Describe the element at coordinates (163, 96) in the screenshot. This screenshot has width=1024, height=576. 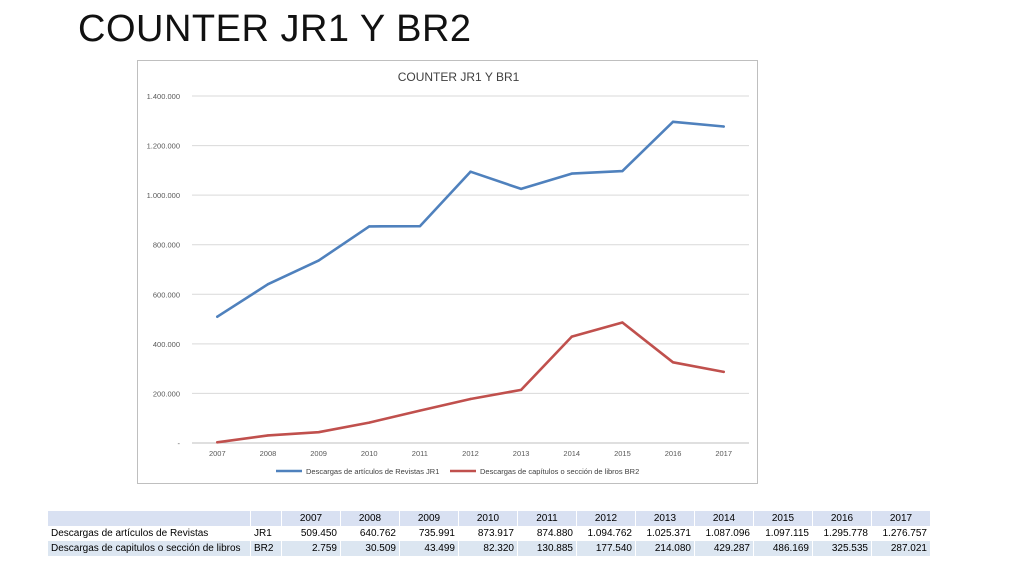
I see `y-tick-label: 1.400.000` at that location.